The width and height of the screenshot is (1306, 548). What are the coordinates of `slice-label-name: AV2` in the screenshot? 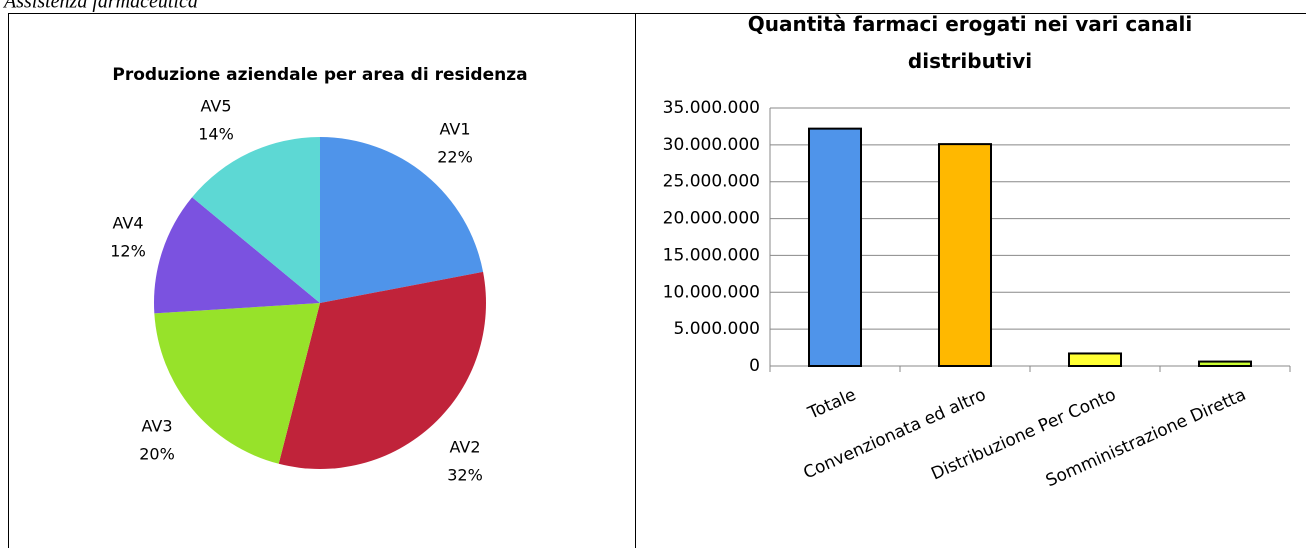 It's located at (464, 447).